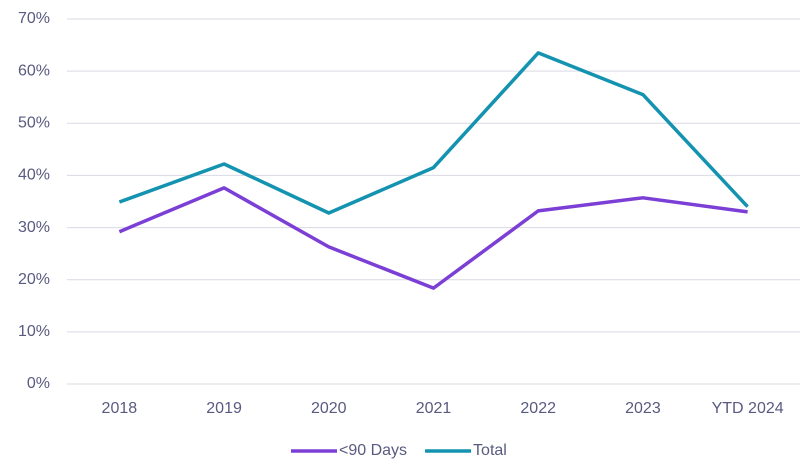 This screenshot has width=801, height=461. I want to click on x-tick-label: 2020, so click(329, 408).